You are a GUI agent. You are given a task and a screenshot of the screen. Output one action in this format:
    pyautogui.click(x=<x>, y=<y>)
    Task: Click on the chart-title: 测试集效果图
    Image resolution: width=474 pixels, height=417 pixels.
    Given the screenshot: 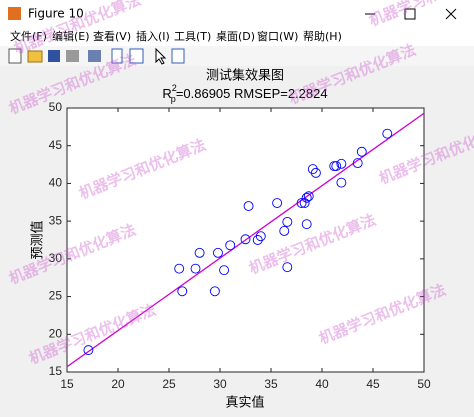 What is the action you would take?
    pyautogui.click(x=245, y=76)
    